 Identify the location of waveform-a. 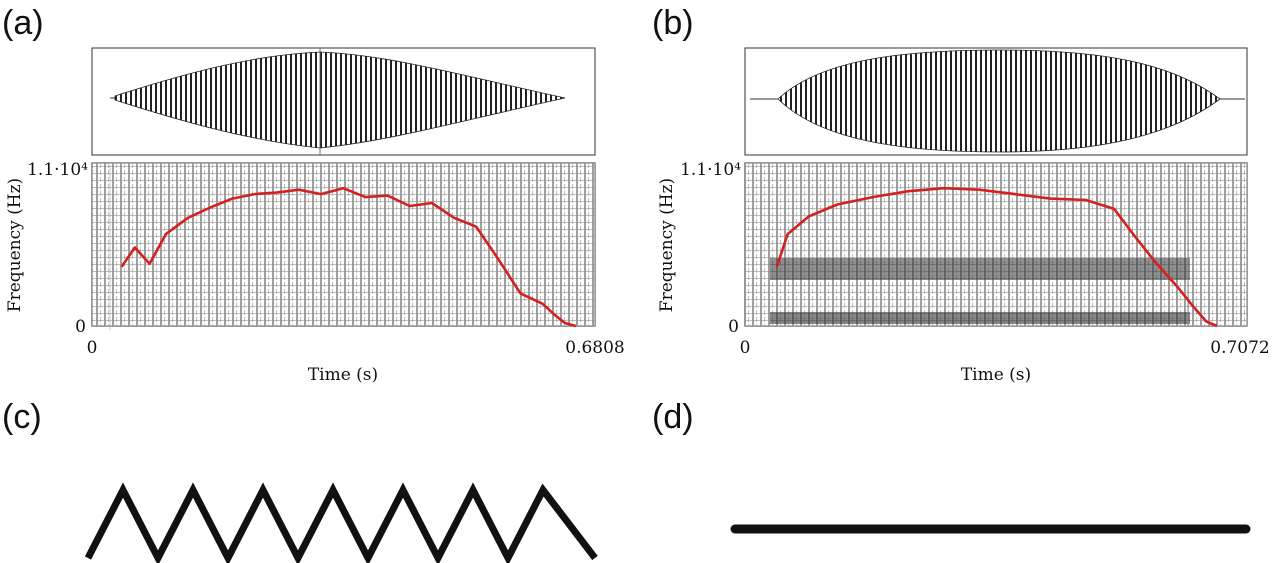
(340, 100).